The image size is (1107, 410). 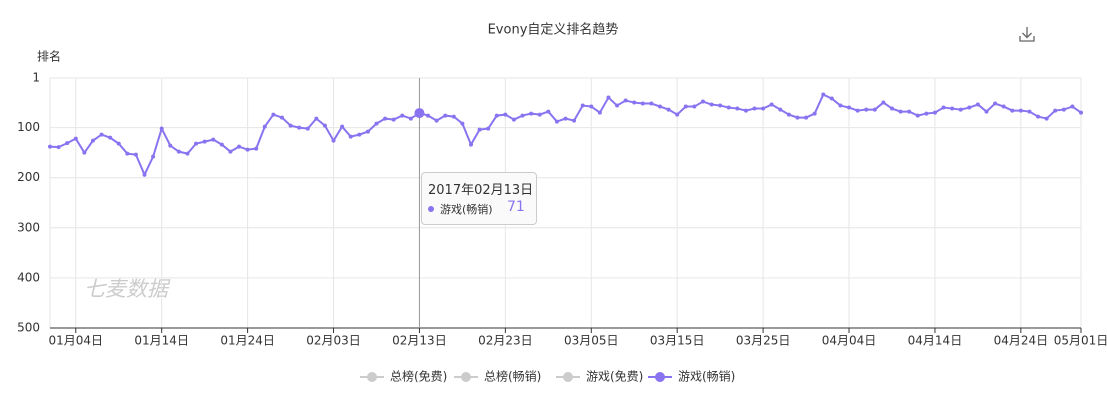 I want to click on x-tick-label: 04月24日, so click(x=1021, y=341).